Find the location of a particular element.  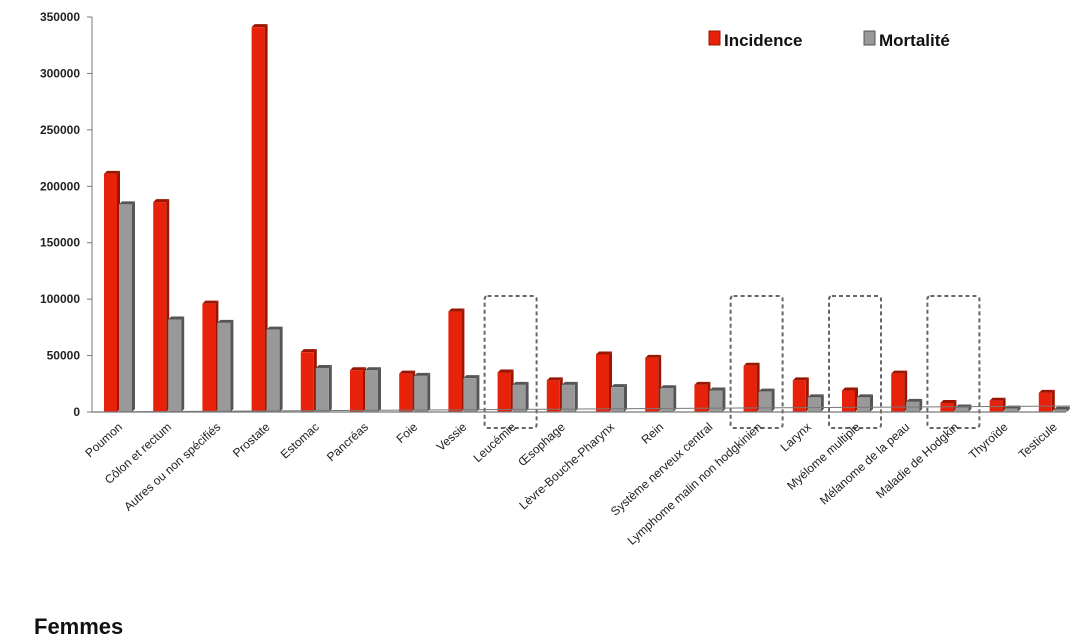

y-tick-label: 50000 is located at coordinates (64, 356).